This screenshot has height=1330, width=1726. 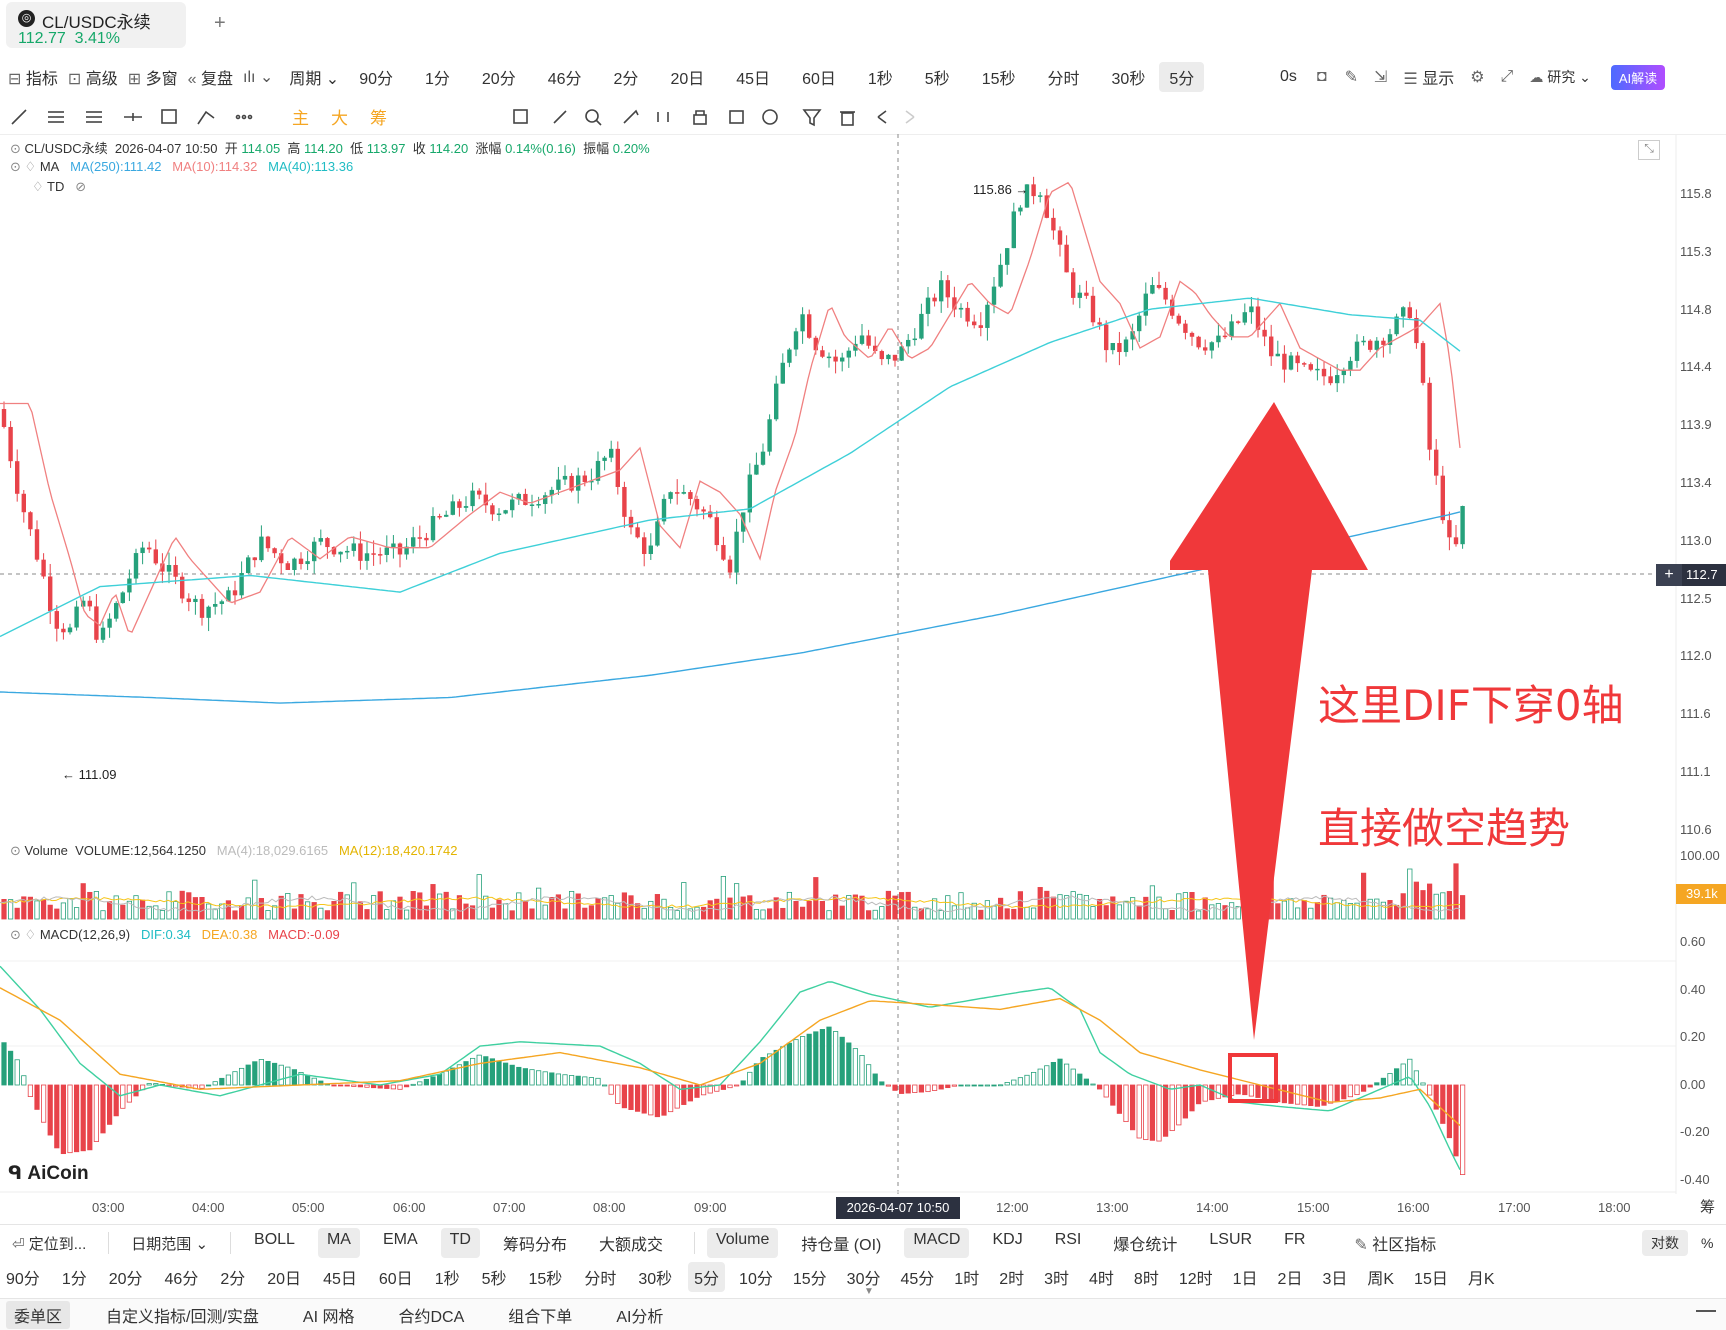 What do you see at coordinates (1057, 1279) in the screenshot?
I see `bottom-period-3时: 3时` at bounding box center [1057, 1279].